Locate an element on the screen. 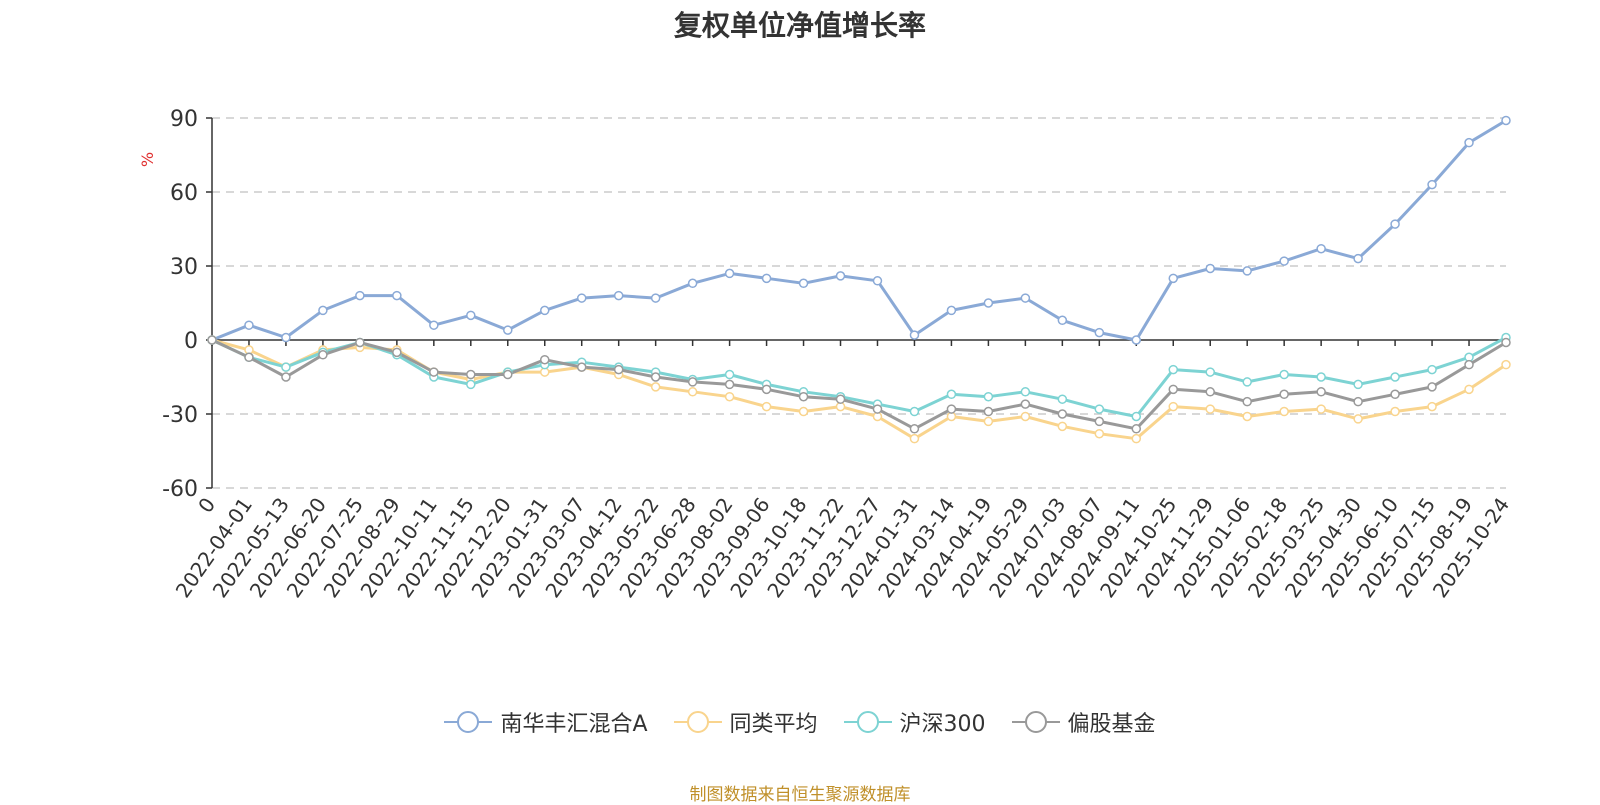 Image resolution: width=1600 pixels, height=805 pixels. legend-item: 沪深300 is located at coordinates (914, 722).